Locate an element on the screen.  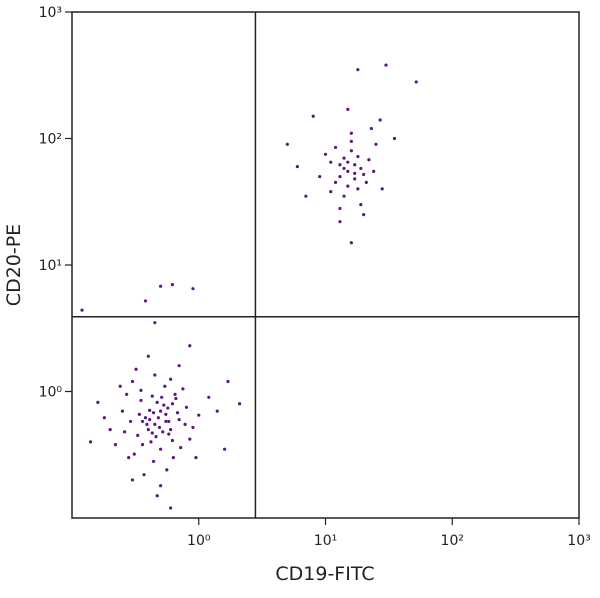
x-axis-label: CD19-FITC is located at coordinates (324, 574).